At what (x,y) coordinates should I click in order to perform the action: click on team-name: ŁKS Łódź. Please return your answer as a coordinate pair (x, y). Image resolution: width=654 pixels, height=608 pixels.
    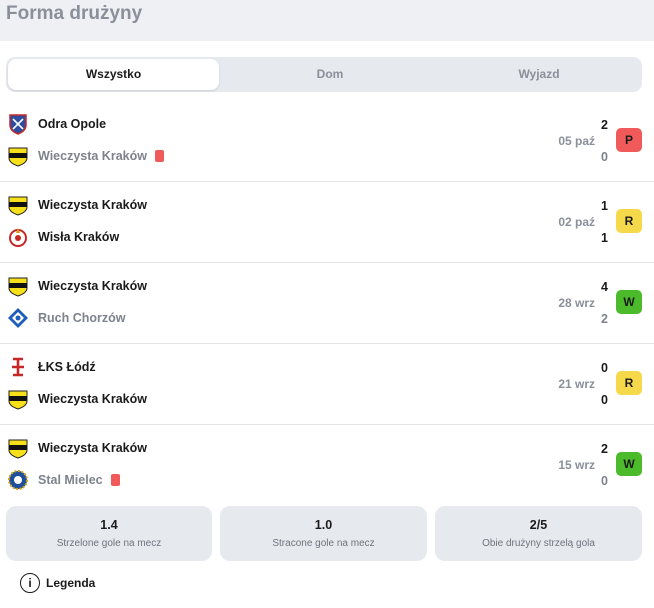
    Looking at the image, I should click on (67, 367).